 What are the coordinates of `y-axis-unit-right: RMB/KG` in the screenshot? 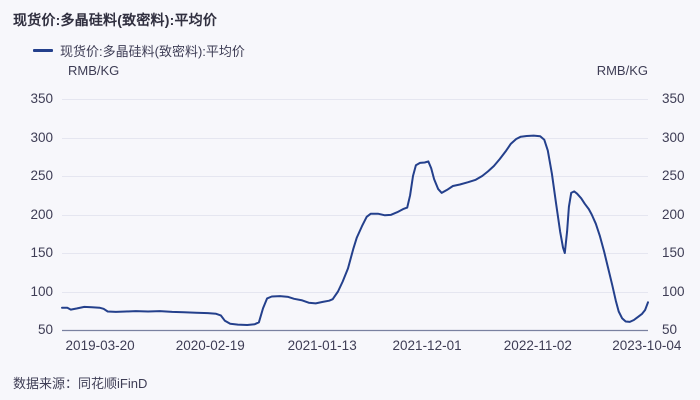 It's located at (622, 70).